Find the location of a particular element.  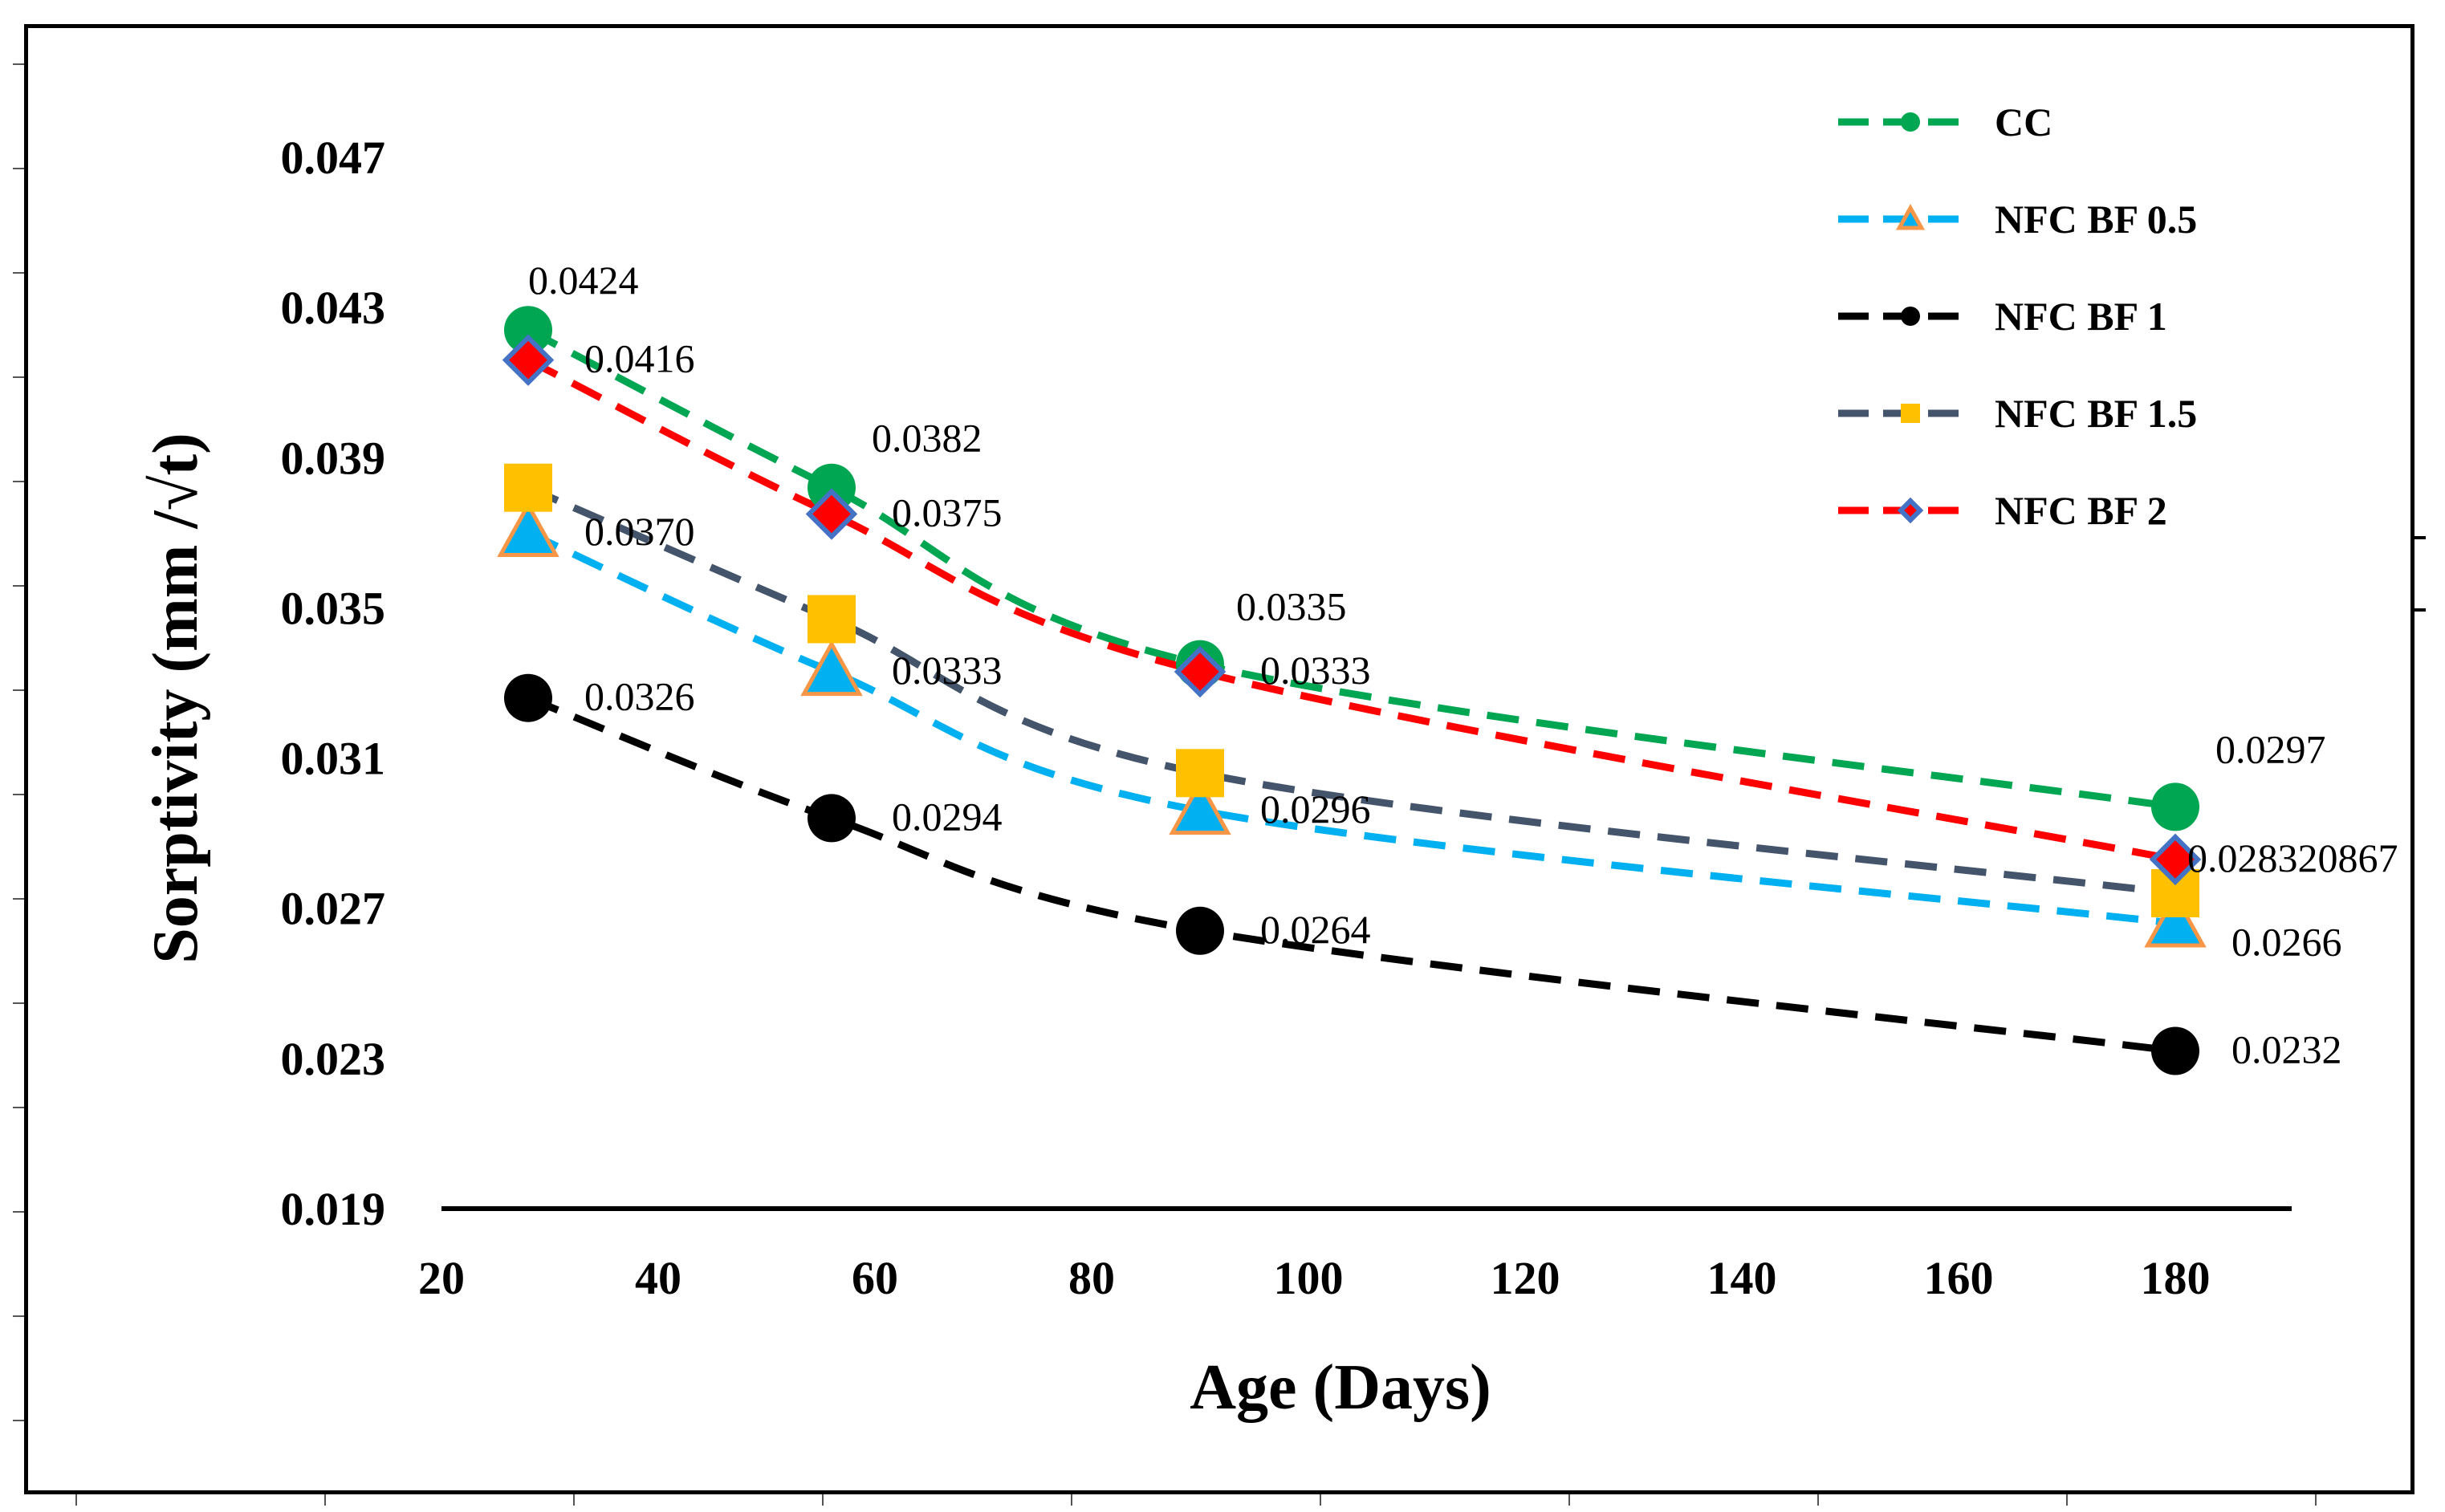

legend-entry: NFC BF 2 is located at coordinates (2002, 511).